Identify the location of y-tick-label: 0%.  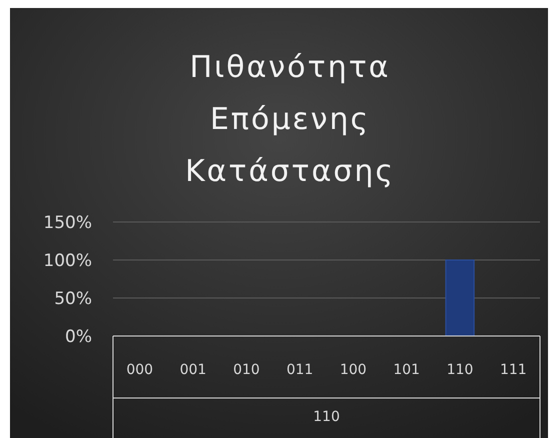
(78, 336).